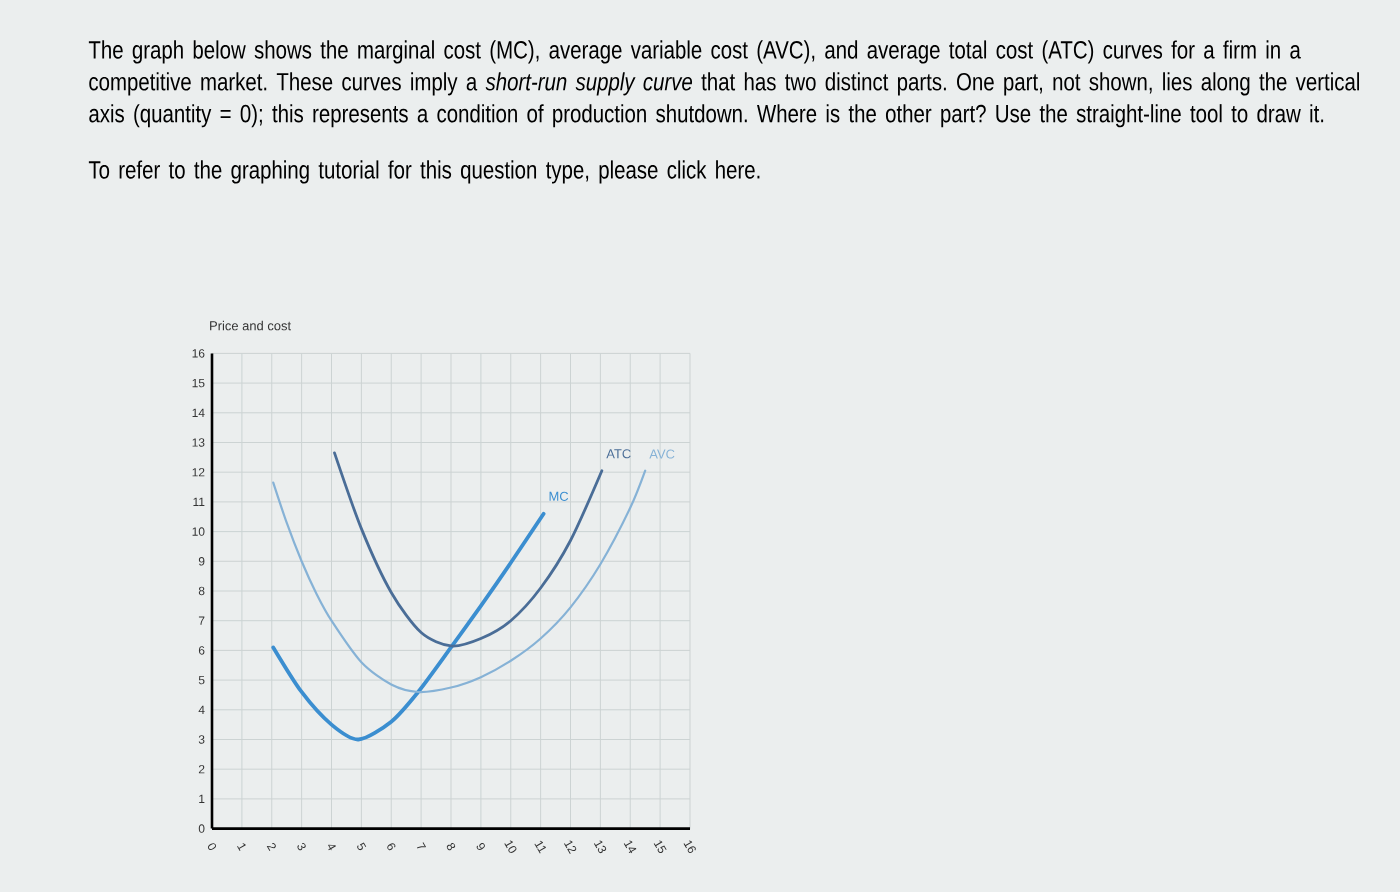  I want to click on text: The graph below shows the marginal cost (MC), average variable cost (AVC), and average total cost (ATC) curves for a firm in a competitive market. These curves imply a short-run supply curve that has two distinct parts. One part, not shown, lies along the vertical axis (quantity = 0); this represents a condition of production shutdown. Where is the other part? Use the straight-line tool to draw it., so click(724, 84).